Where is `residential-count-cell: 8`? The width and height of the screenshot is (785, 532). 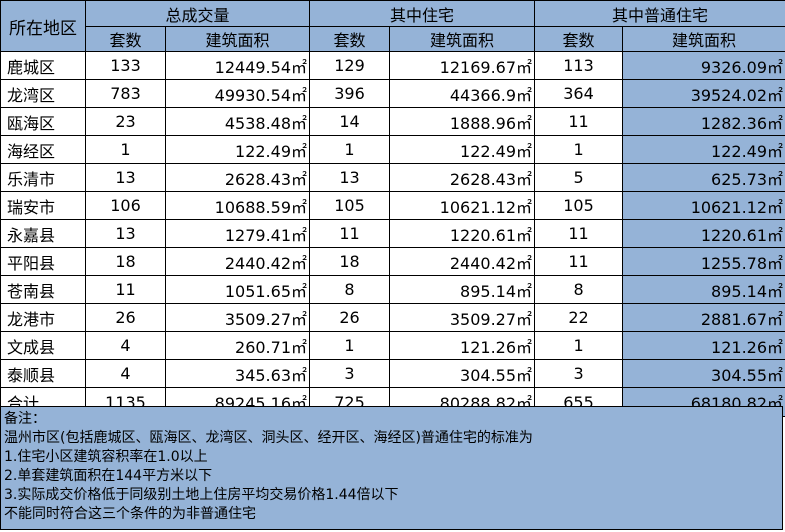 residential-count-cell: 8 is located at coordinates (350, 289).